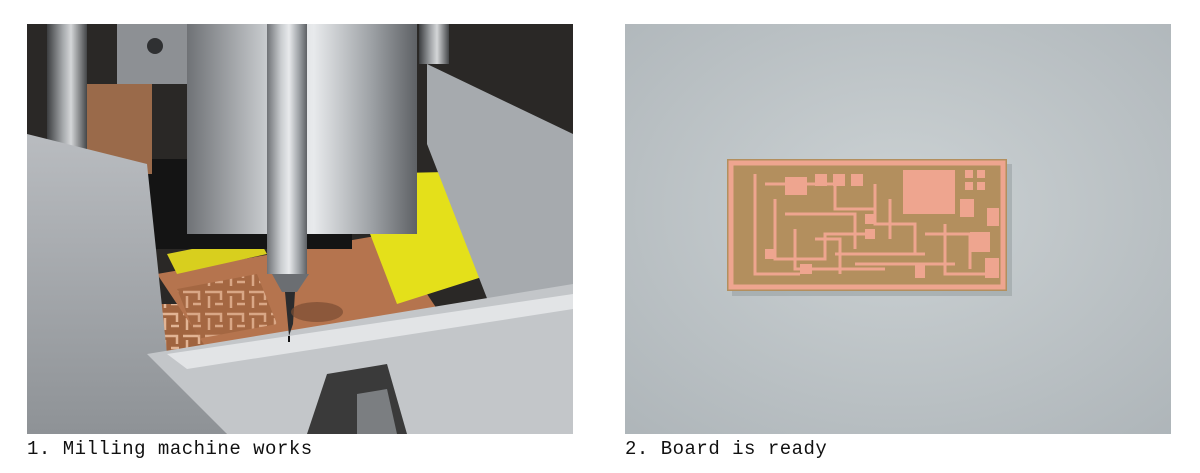 The height and width of the screenshot is (473, 1200). I want to click on caption-milling-machine: 1. Milling machine works, so click(170, 449).